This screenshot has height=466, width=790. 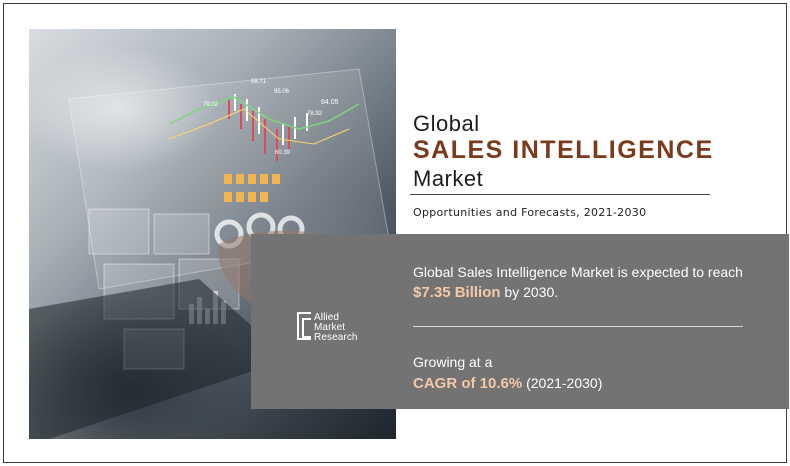 What do you see at coordinates (563, 150) in the screenshot?
I see `title-main: SALES INTELLIGENCE` at bounding box center [563, 150].